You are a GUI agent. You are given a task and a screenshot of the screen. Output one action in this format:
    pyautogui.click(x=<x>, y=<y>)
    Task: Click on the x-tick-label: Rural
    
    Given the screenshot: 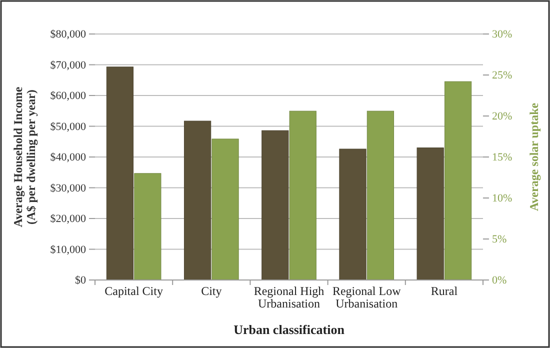 What is the action you would take?
    pyautogui.click(x=444, y=291)
    